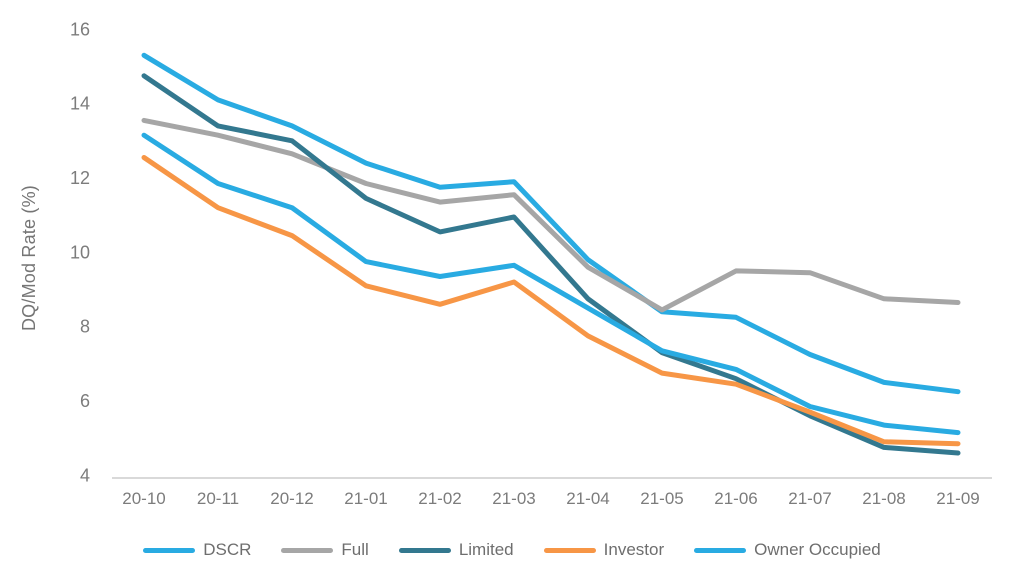 The height and width of the screenshot is (587, 1024). I want to click on legend-item-limited: Limited, so click(456, 550).